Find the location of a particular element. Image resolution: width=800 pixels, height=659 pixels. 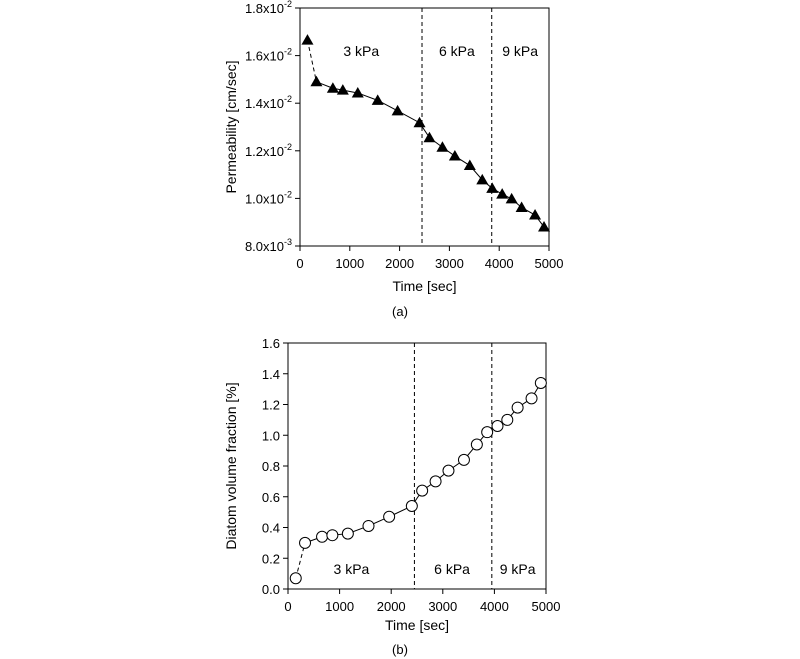

y-tick-label: 0.8 is located at coordinates (271, 466).